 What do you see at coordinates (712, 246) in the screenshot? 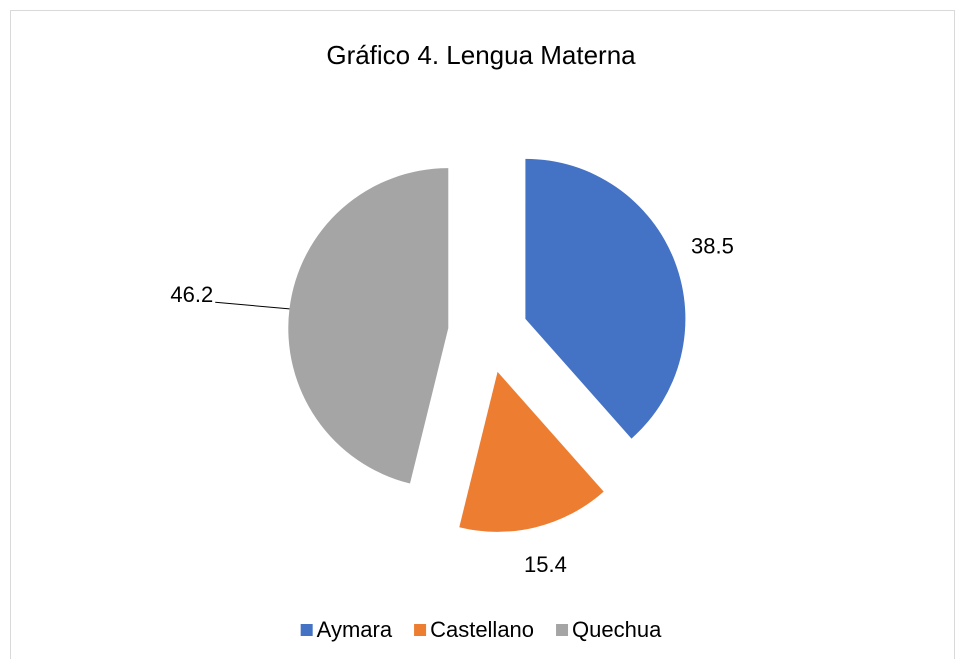
I see `data-label: 38.5` at bounding box center [712, 246].